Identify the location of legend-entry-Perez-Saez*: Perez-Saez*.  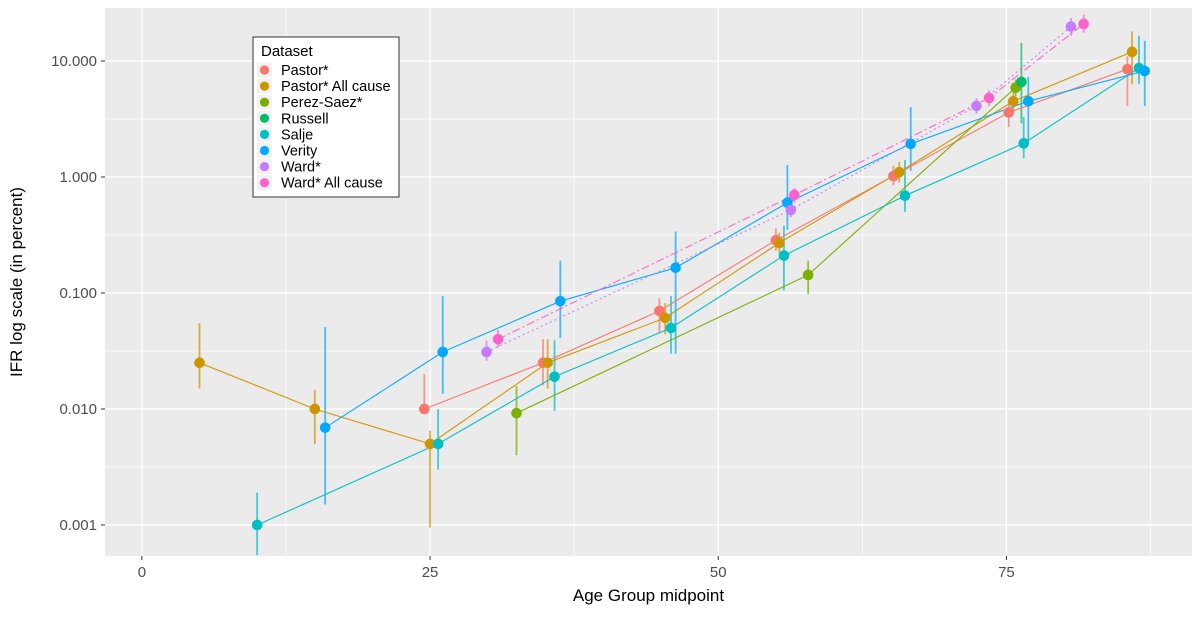
(310, 102).